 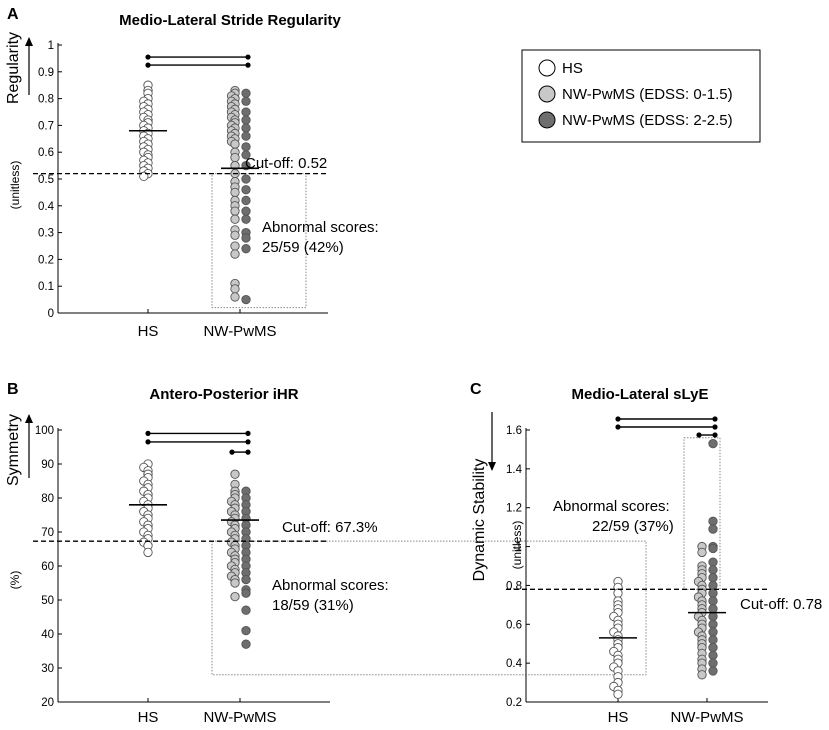 What do you see at coordinates (46, 207) in the screenshot?
I see `y-tick-label: 0.4` at bounding box center [46, 207].